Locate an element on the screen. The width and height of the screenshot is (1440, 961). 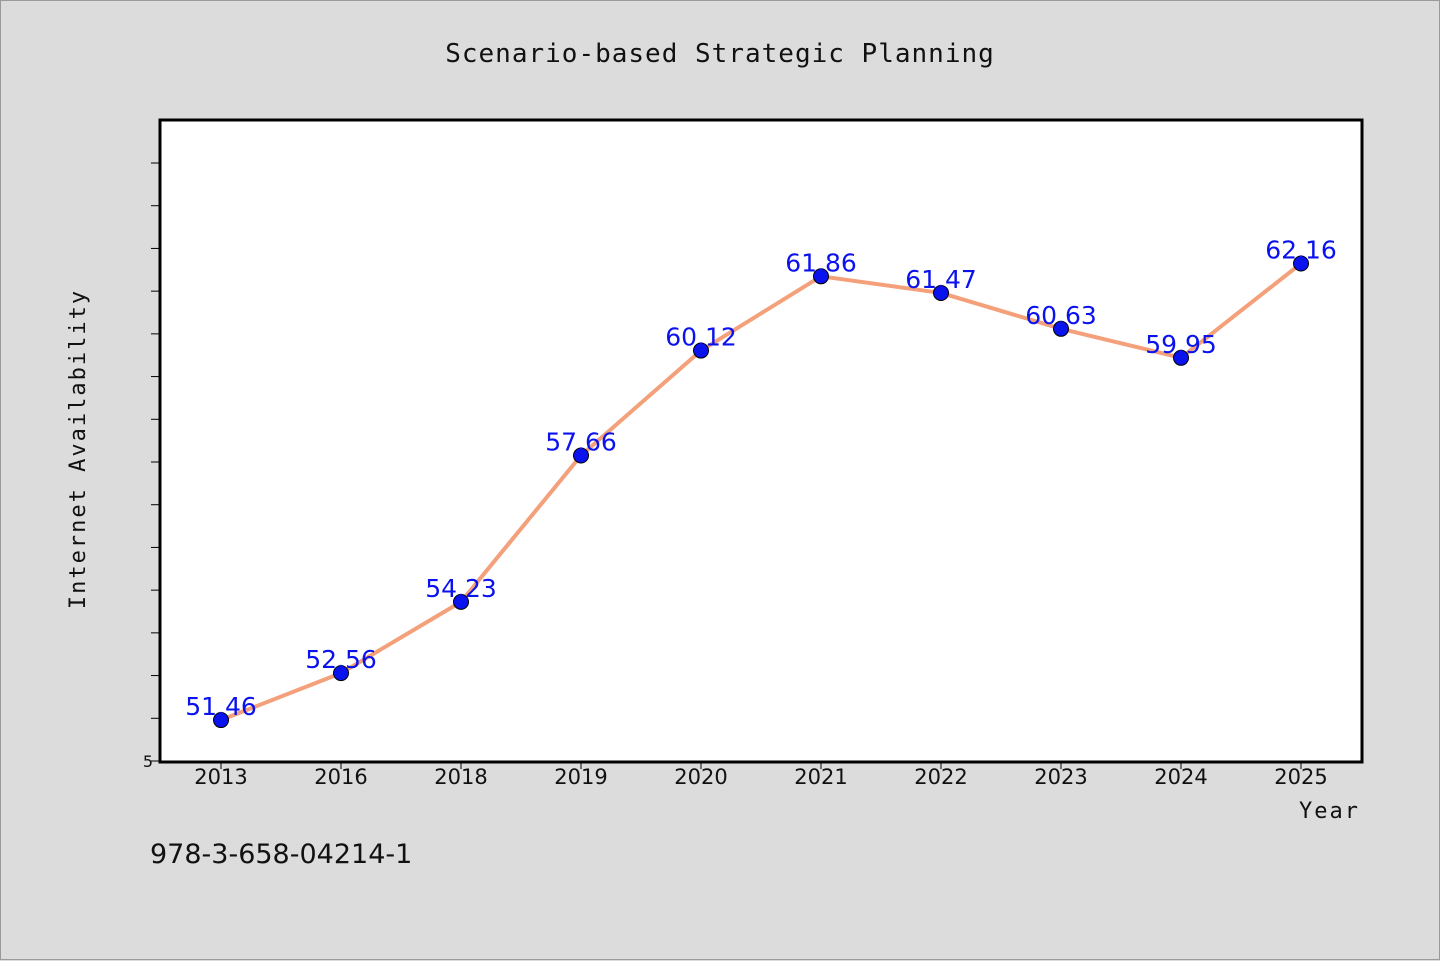
data-label: 51.46 is located at coordinates (221, 706).